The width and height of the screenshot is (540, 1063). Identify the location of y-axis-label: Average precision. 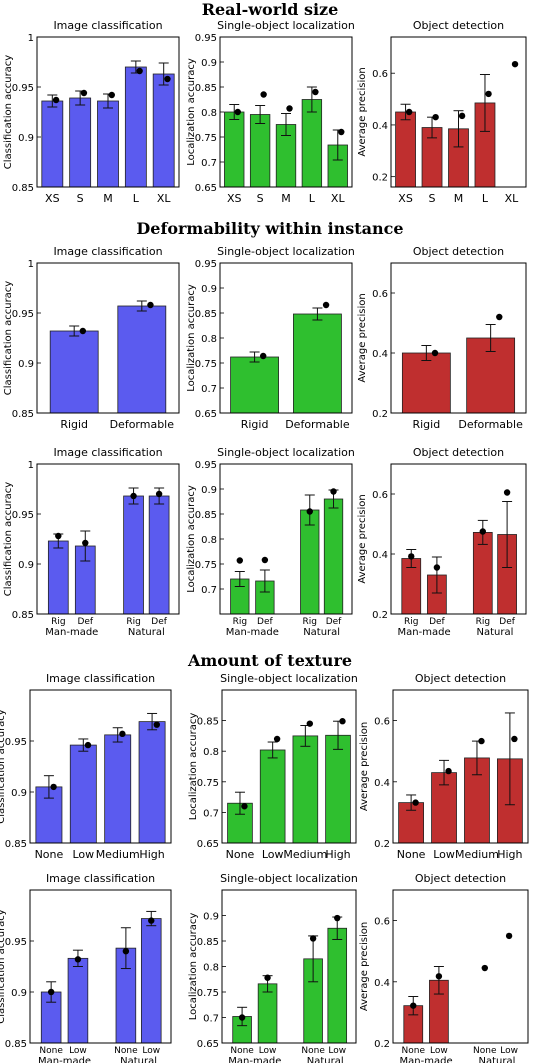
(362, 538).